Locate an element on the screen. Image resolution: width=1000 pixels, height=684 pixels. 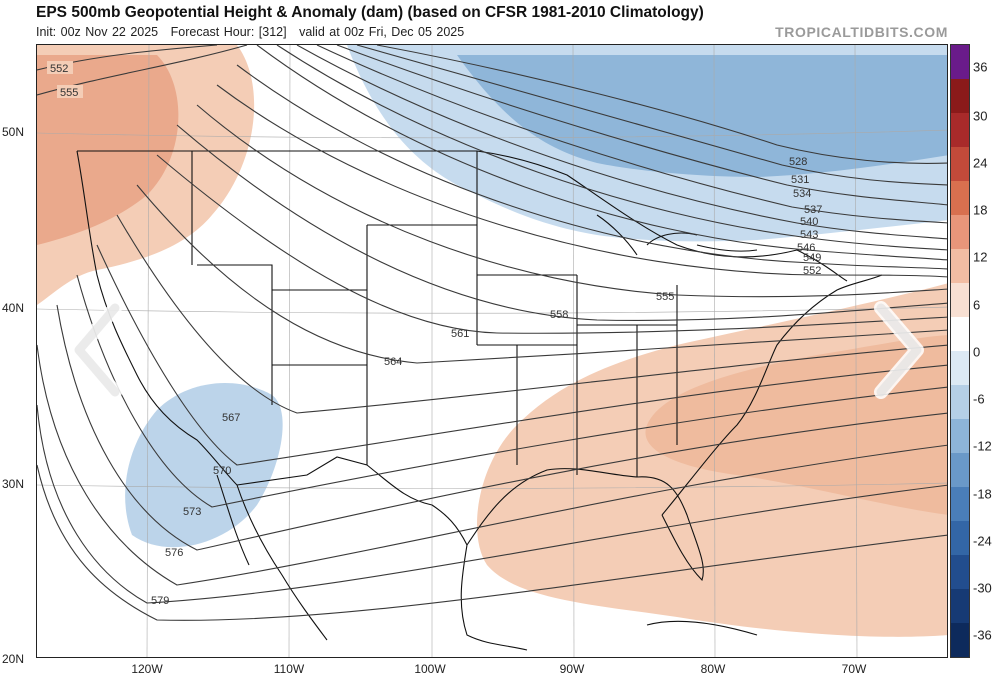
latitude-label: 30N is located at coordinates (13, 484).